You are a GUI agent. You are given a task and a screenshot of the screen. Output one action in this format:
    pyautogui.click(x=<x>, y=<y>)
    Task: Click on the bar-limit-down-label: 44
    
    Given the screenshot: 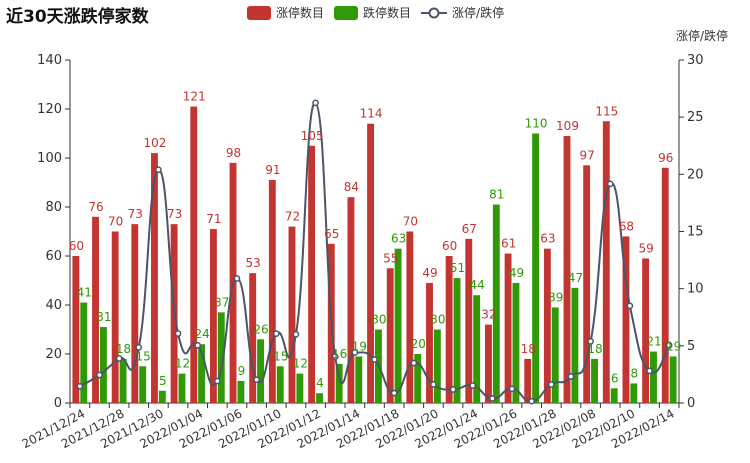 What is the action you would take?
    pyautogui.click(x=477, y=285)
    